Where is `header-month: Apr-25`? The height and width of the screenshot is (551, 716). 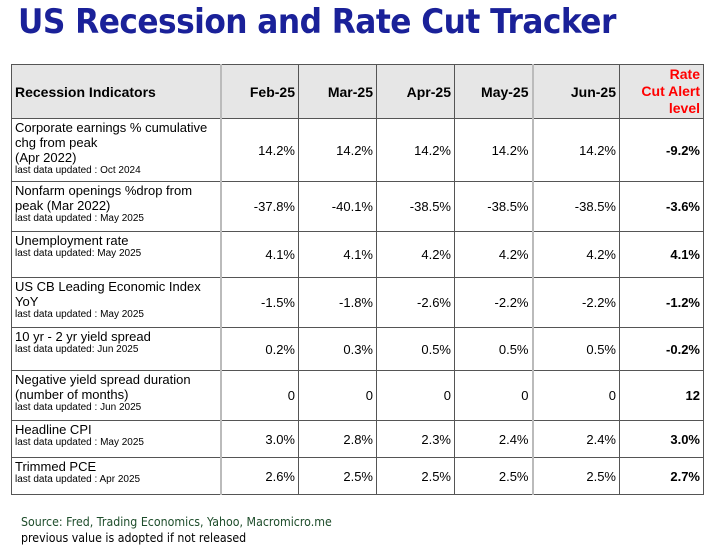 header-month: Apr-25 is located at coordinates (415, 91).